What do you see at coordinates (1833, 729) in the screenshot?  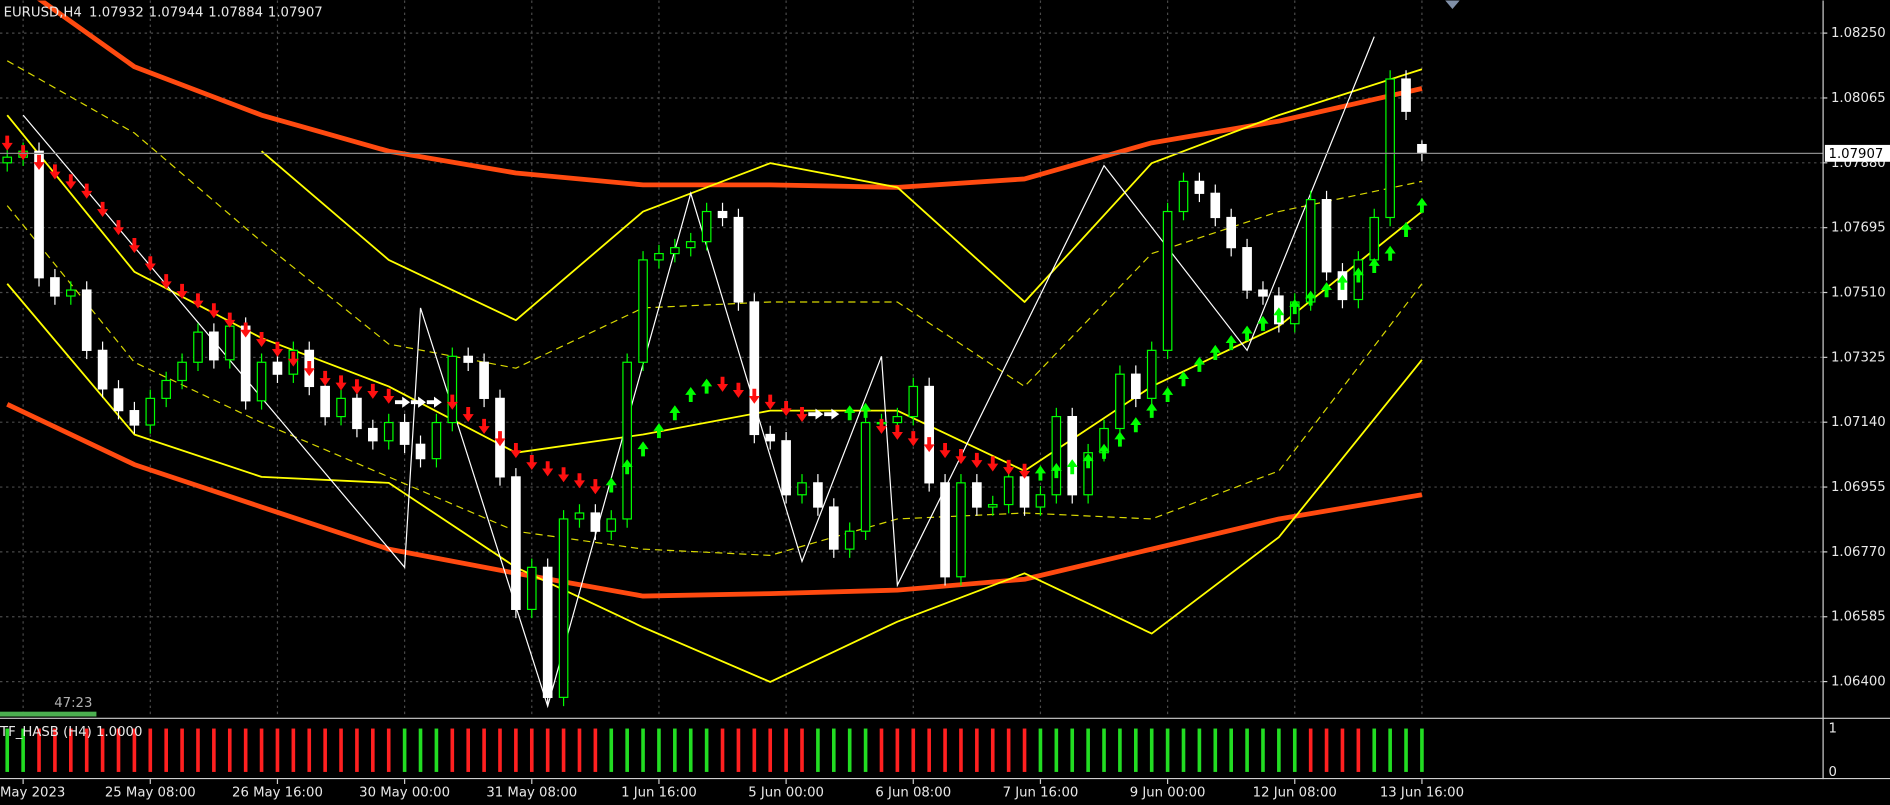 I see `indicator-tick-label: 1` at bounding box center [1833, 729].